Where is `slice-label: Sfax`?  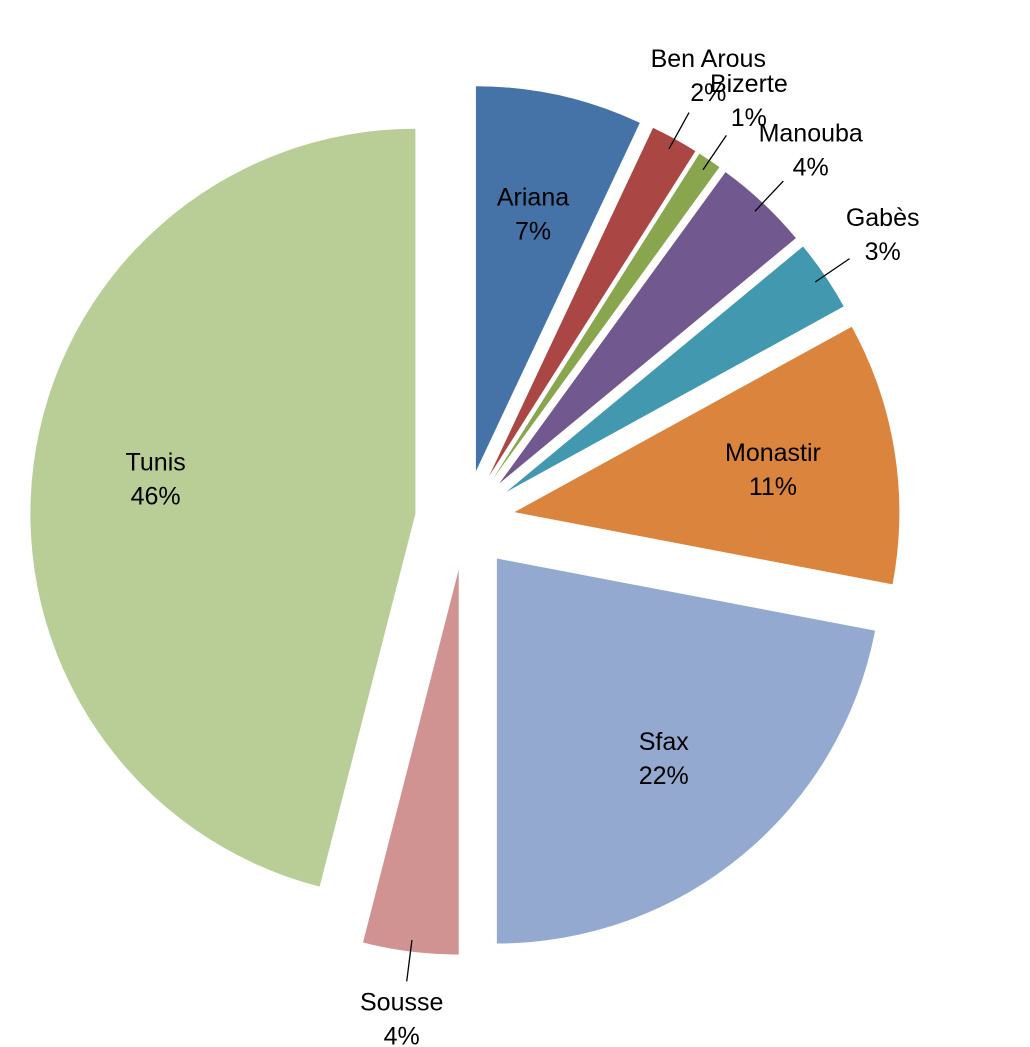 slice-label: Sfax is located at coordinates (664, 742).